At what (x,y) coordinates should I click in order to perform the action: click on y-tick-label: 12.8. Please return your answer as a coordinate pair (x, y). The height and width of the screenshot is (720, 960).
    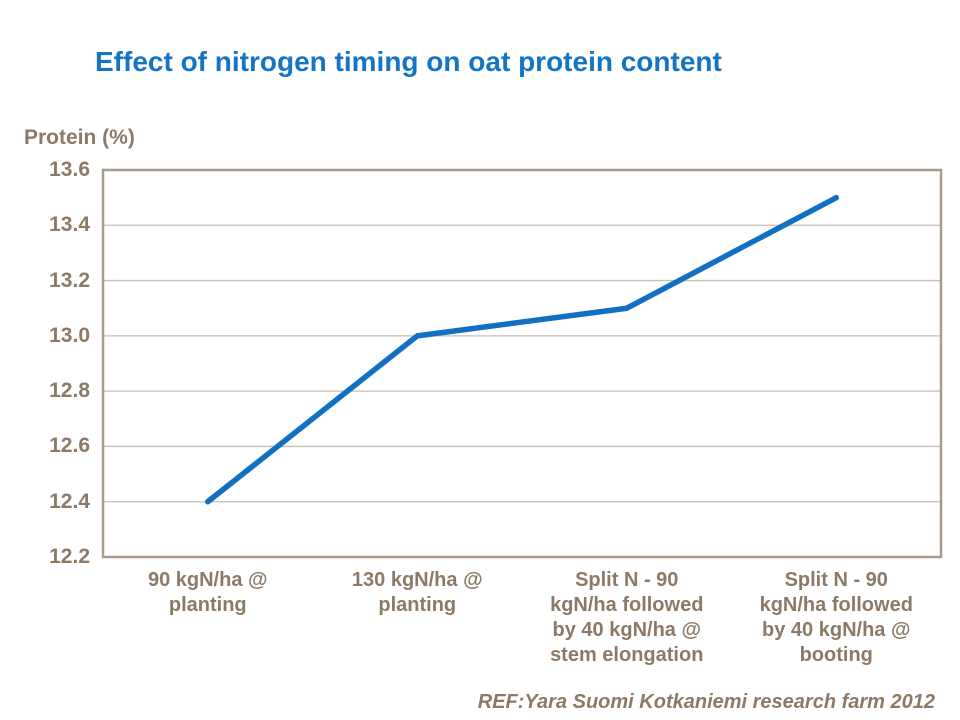
    Looking at the image, I should click on (69, 391).